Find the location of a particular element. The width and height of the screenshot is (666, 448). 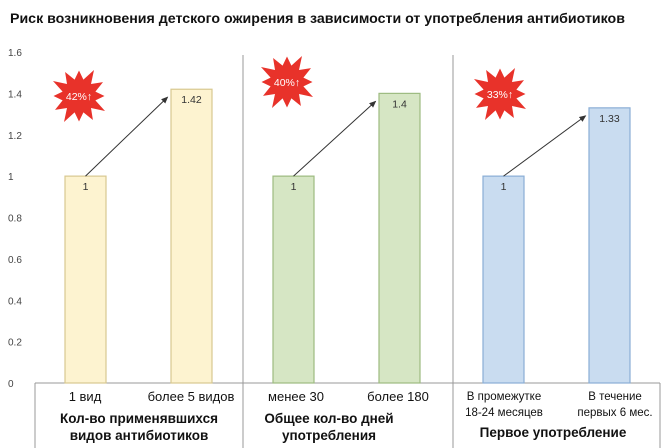

y-tick-label: 1 is located at coordinates (11, 177).